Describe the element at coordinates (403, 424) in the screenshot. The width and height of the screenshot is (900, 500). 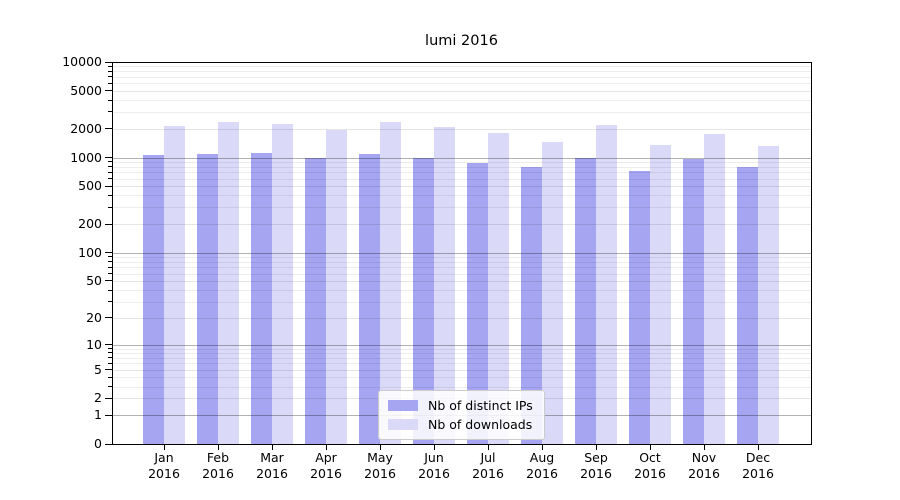
I see `legend-swatch-downloads` at that location.